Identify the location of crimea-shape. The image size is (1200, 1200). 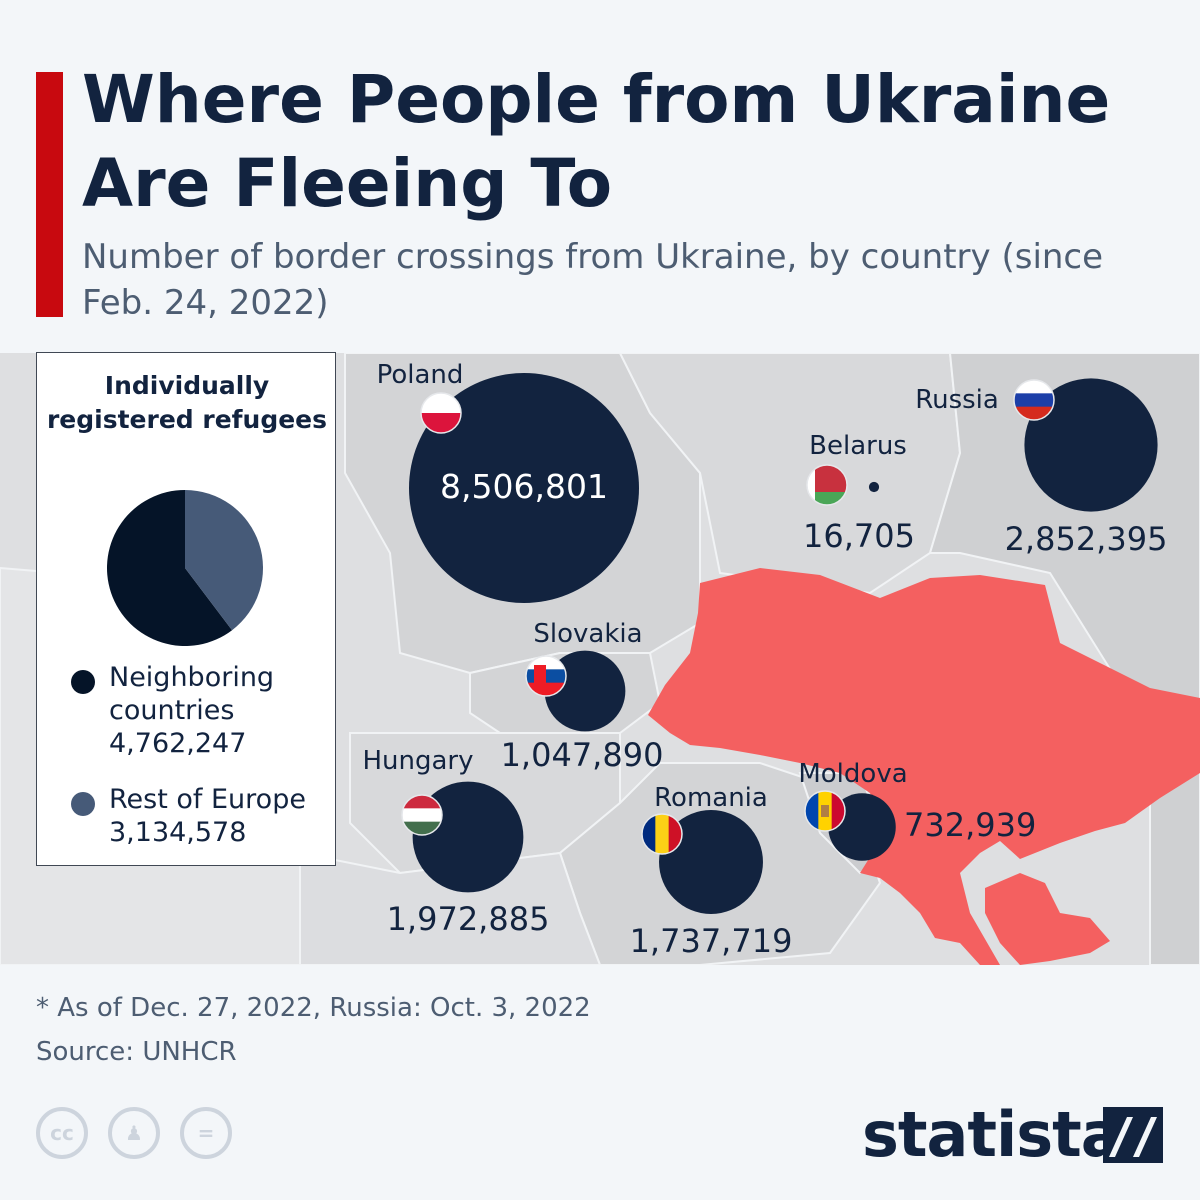
(1047, 919).